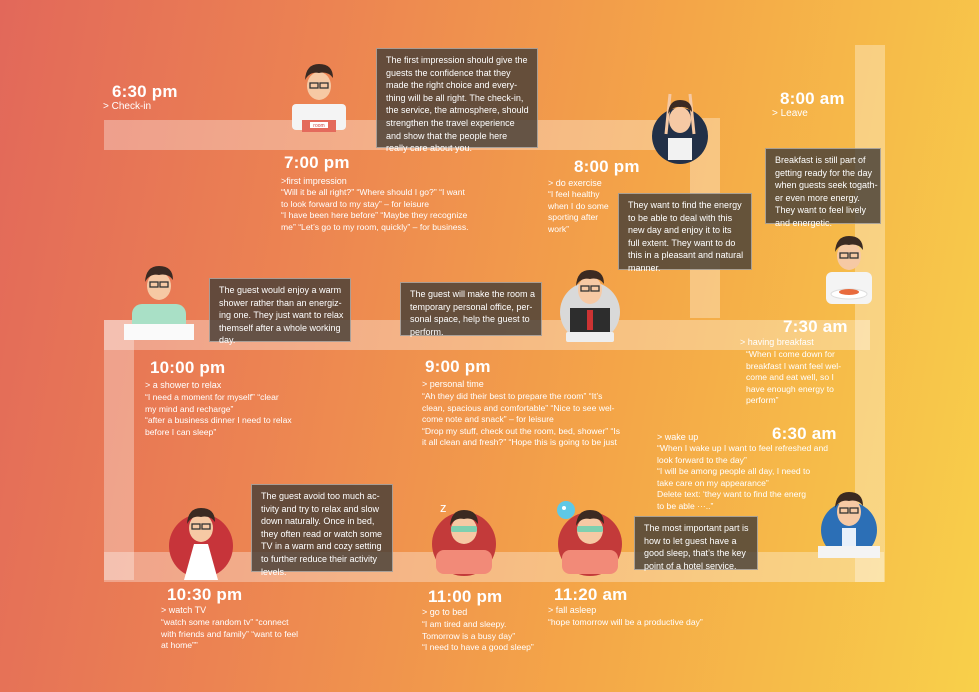 Image resolution: width=979 pixels, height=692 pixels. I want to click on time-first-impression: 7:00 pm, so click(317, 162).